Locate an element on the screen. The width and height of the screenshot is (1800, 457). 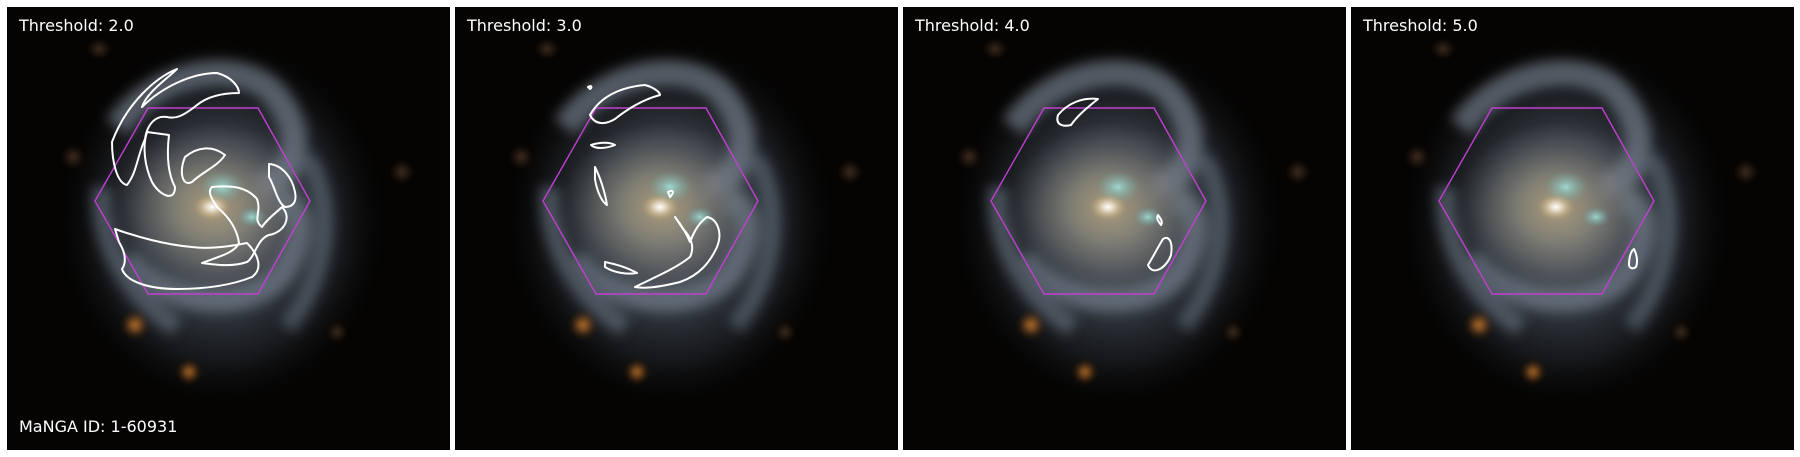
manga-id-label: MaNGA ID: 1-60931 is located at coordinates (98, 426).